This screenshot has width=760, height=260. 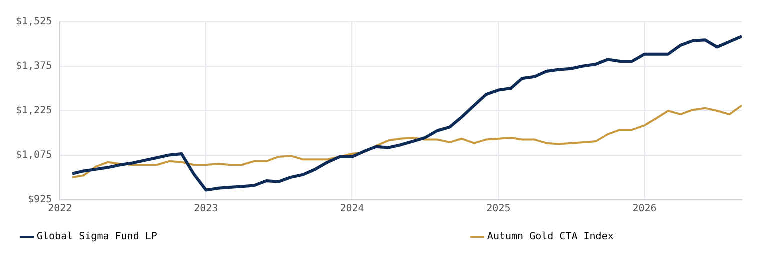 I want to click on x-tick-label: 2025, so click(x=498, y=209).